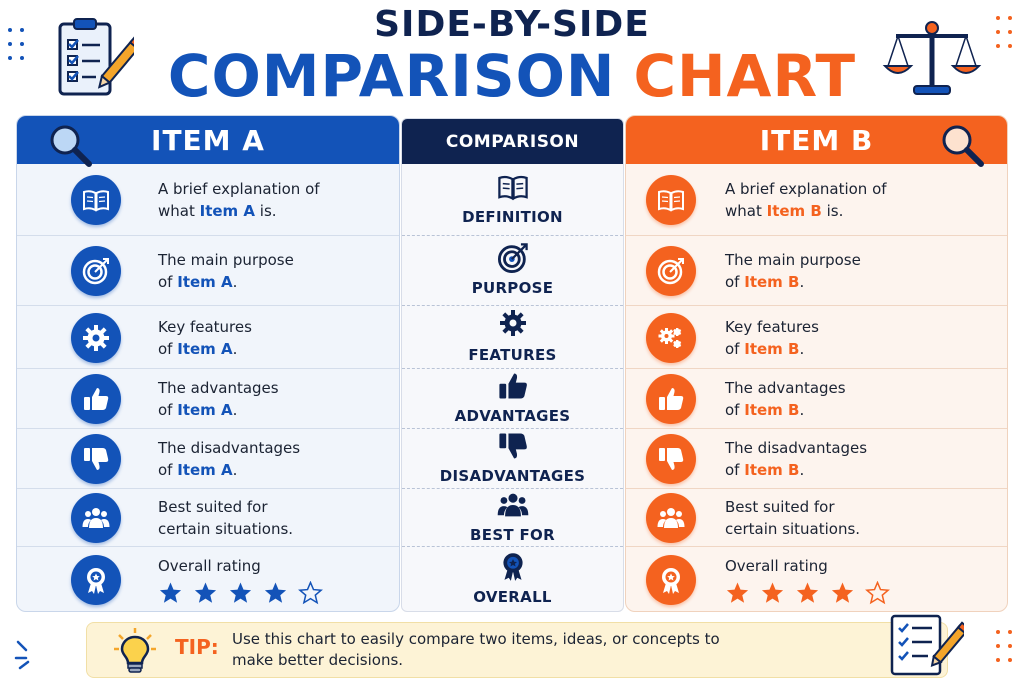 Image resolution: width=1024 pixels, height=683 pixels. What do you see at coordinates (932, 58) in the screenshot?
I see `balance-scale-icon` at bounding box center [932, 58].